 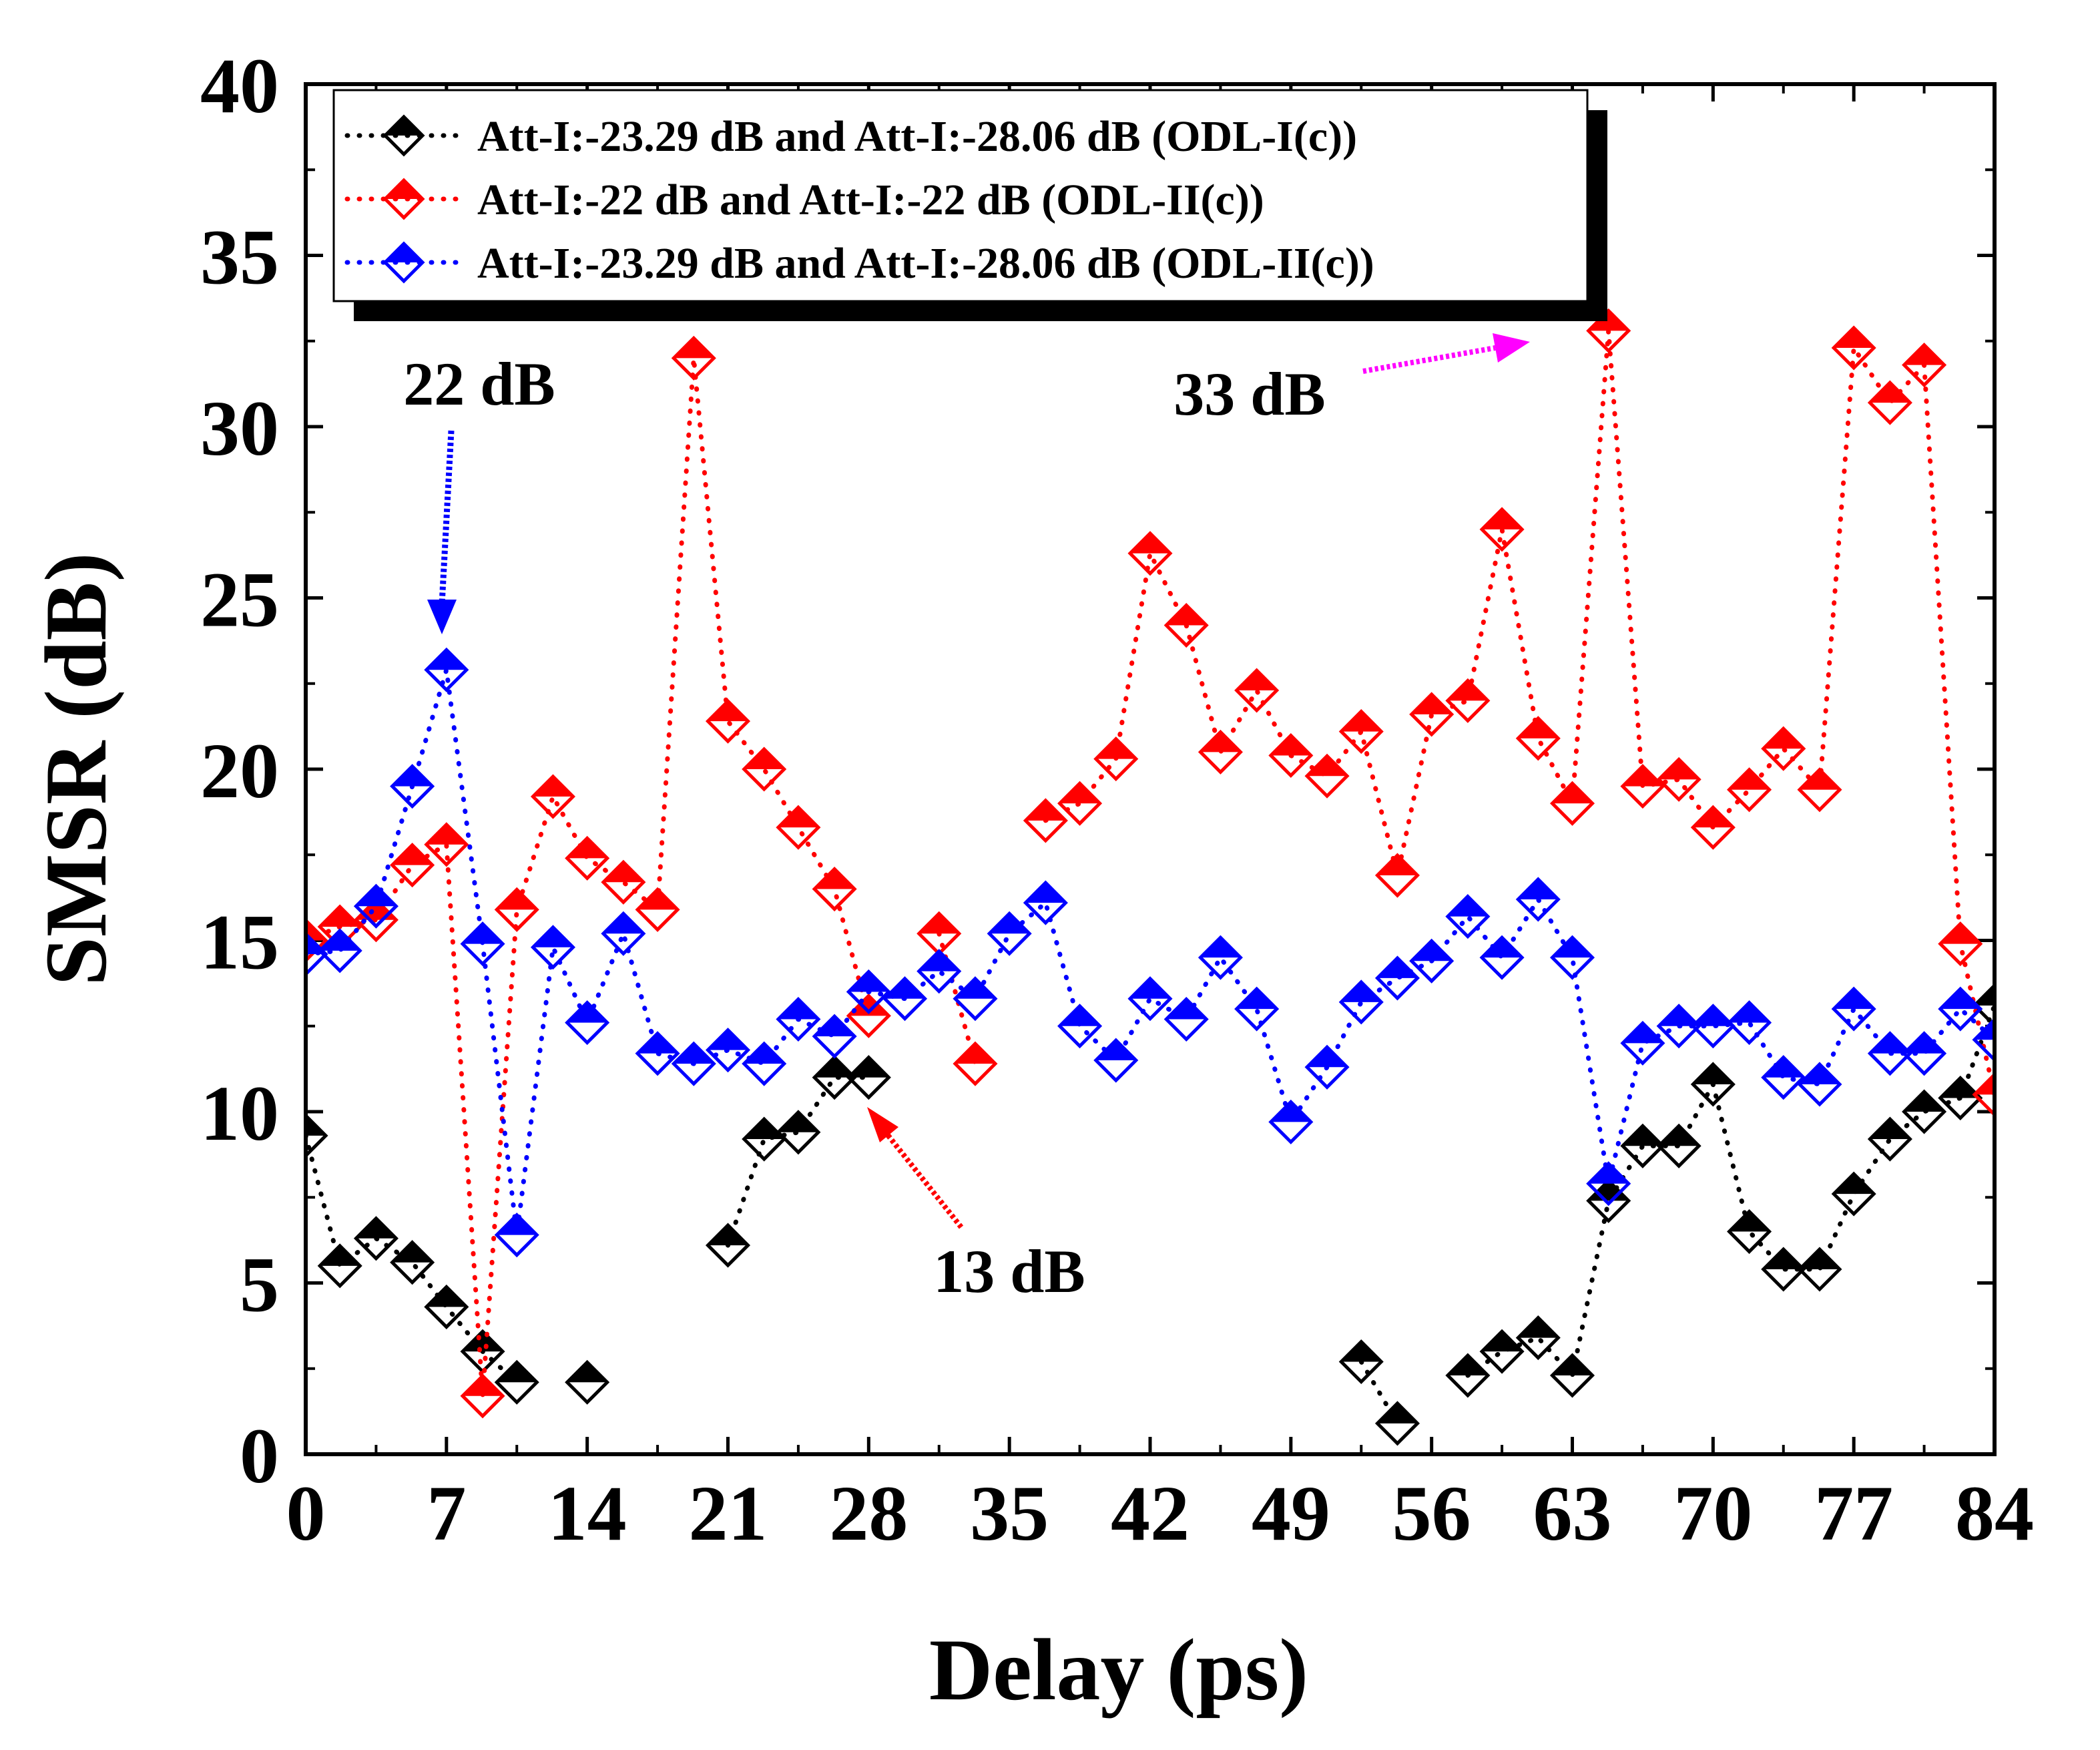 What do you see at coordinates (868, 1514) in the screenshot?
I see `x-tick-label: 28` at bounding box center [868, 1514].